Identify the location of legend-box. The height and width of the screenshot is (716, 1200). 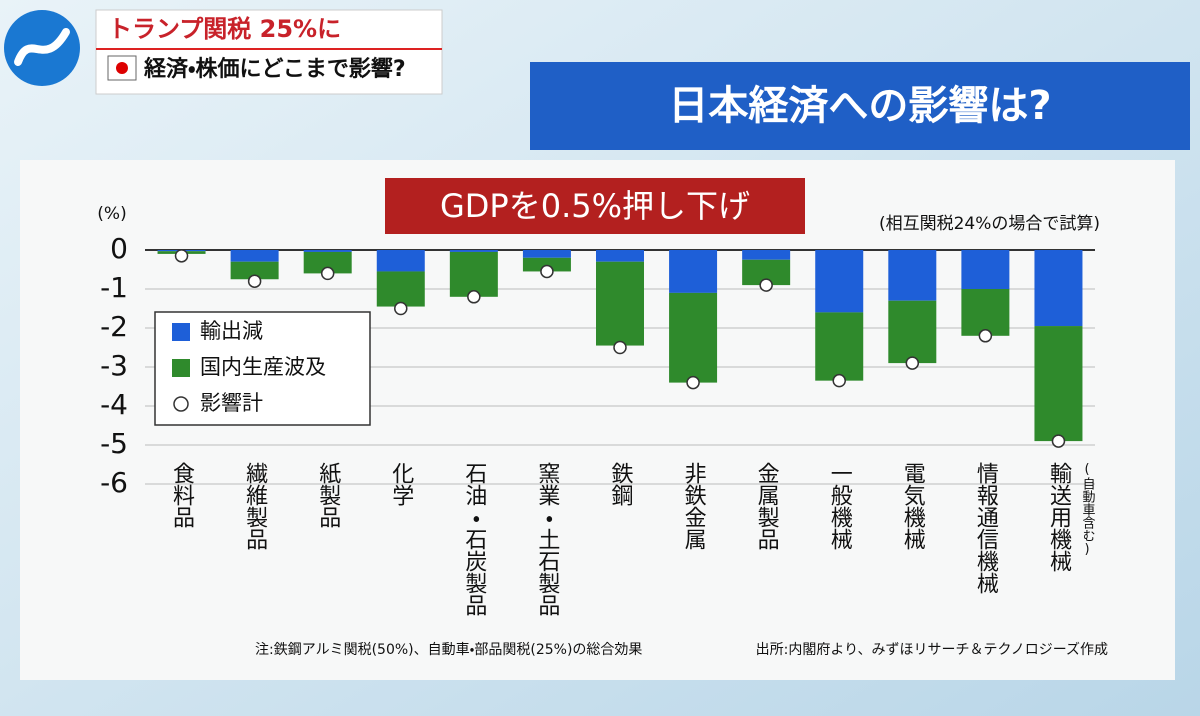
(262, 368).